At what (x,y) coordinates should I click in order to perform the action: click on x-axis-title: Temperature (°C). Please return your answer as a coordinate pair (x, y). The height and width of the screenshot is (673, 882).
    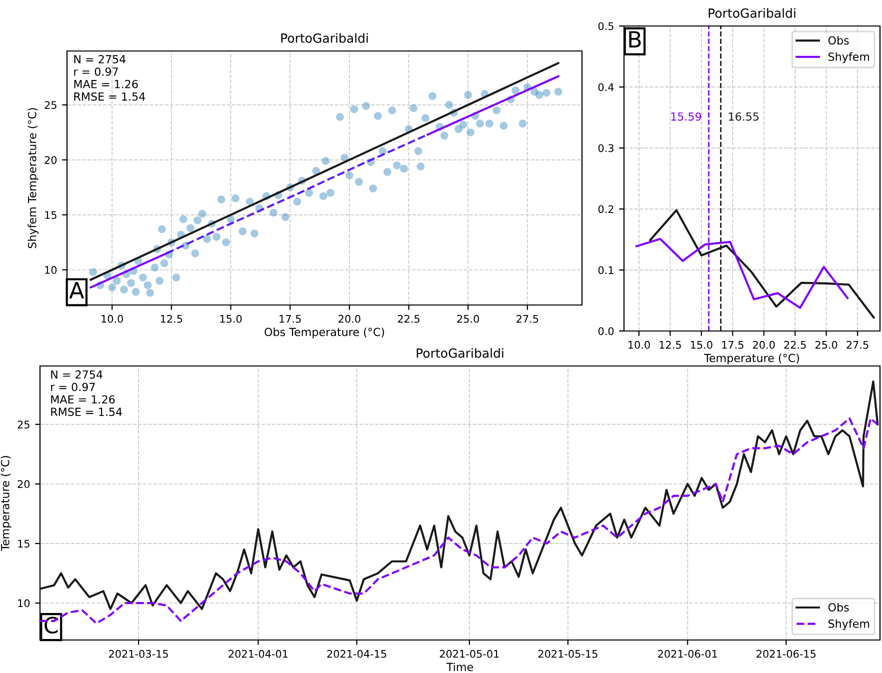
    Looking at the image, I should click on (751, 359).